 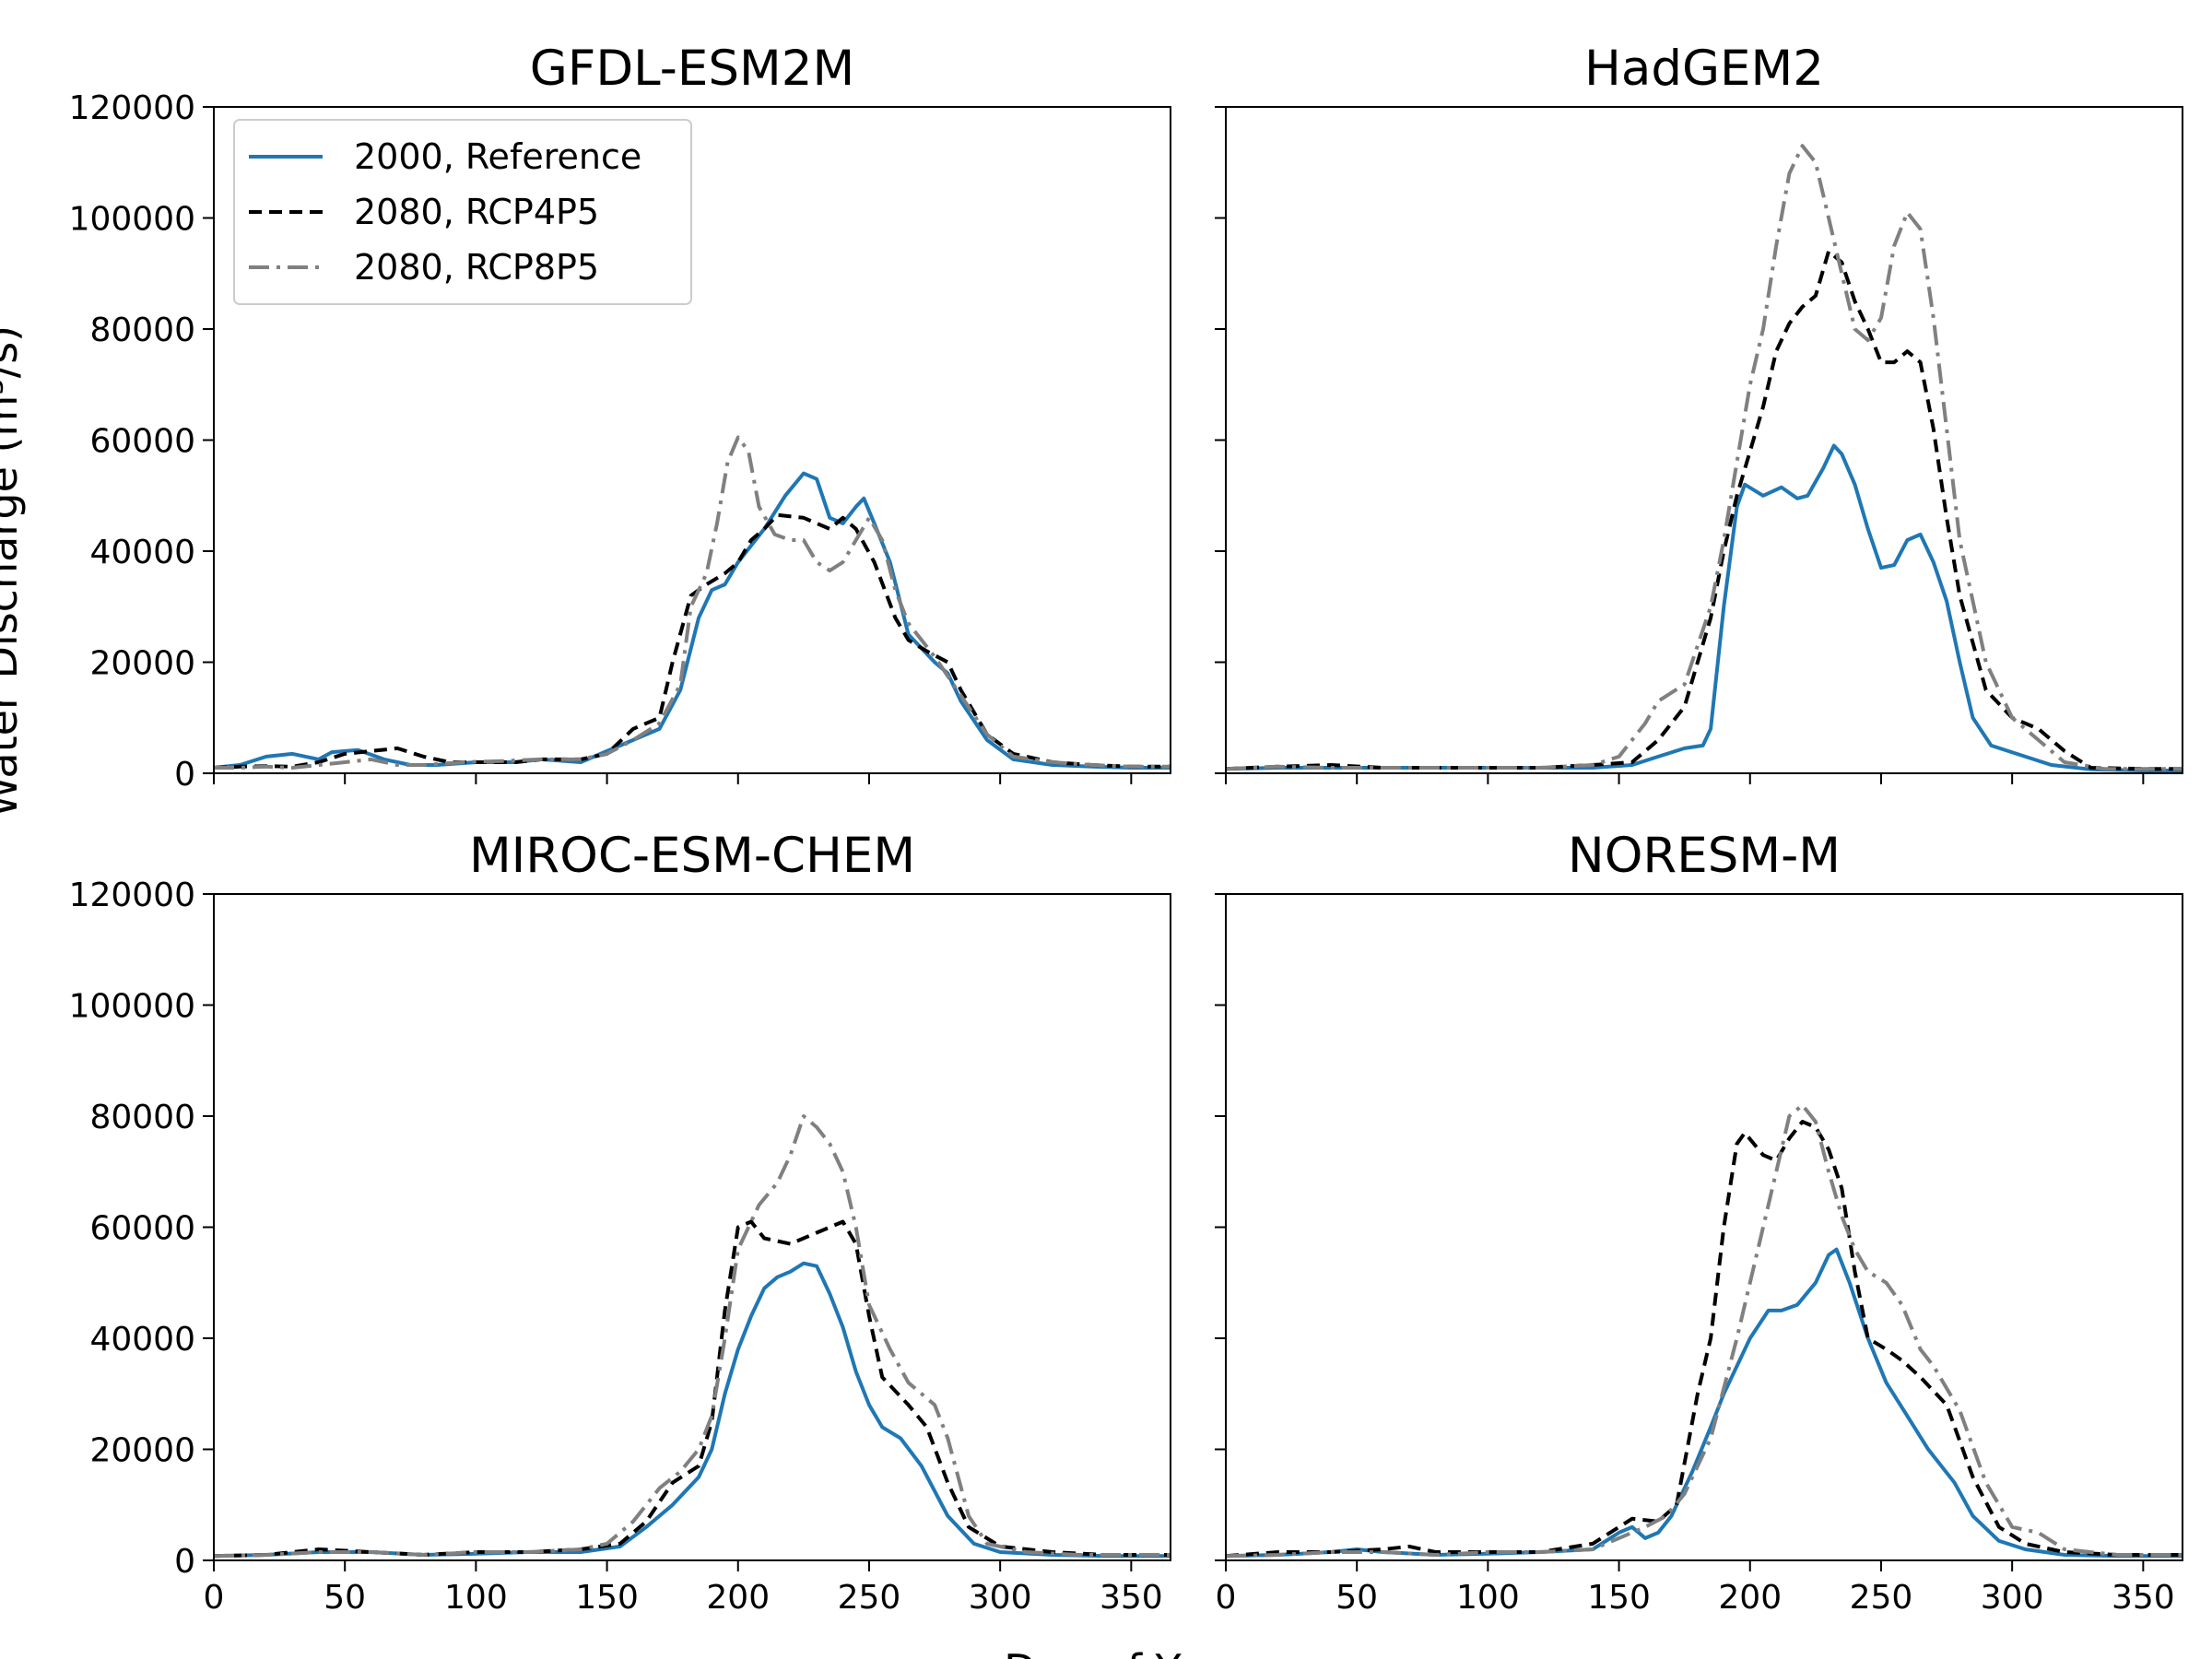 What do you see at coordinates (1704, 856) in the screenshot?
I see `panel-title: NORESM-M` at bounding box center [1704, 856].